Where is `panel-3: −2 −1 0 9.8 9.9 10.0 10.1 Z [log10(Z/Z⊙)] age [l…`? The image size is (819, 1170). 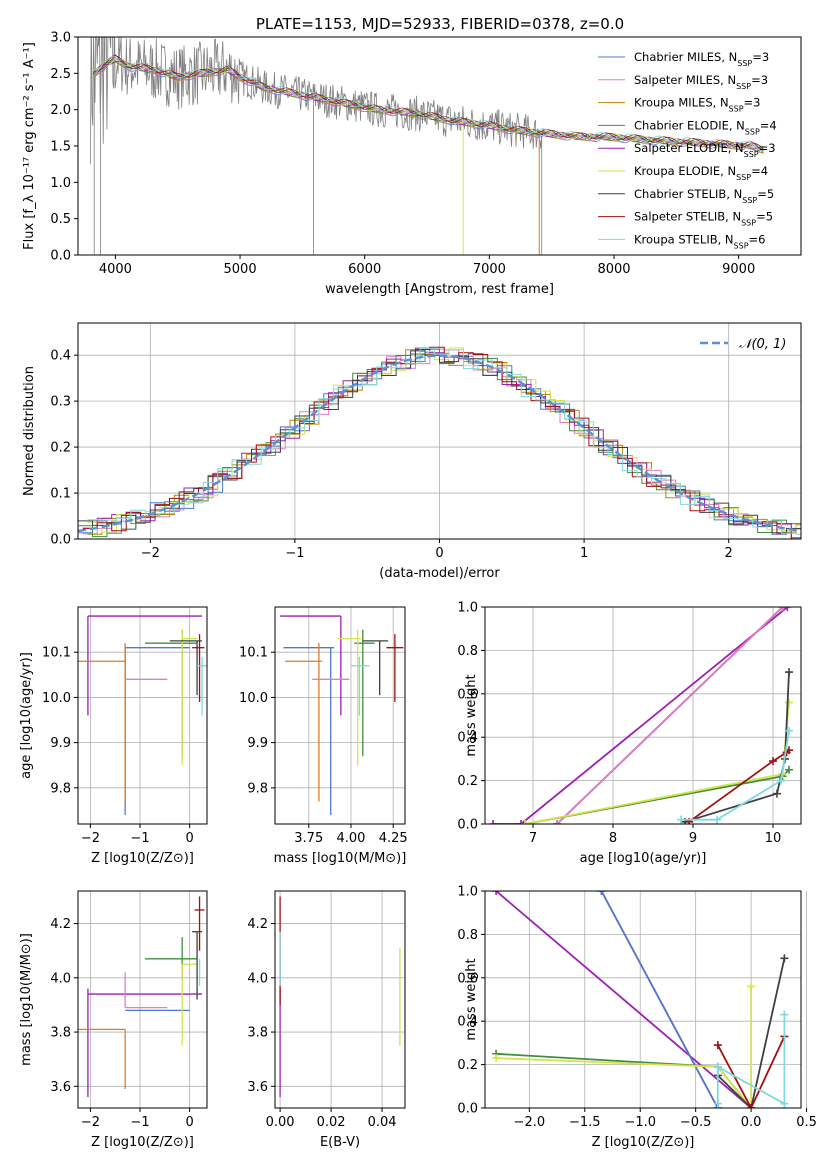
panel-3: −2 −1 0 9.8 9.9 10.0 10.1 Z [log10(Z/Z⊙)] age [l… is located at coordinates (113, 736).